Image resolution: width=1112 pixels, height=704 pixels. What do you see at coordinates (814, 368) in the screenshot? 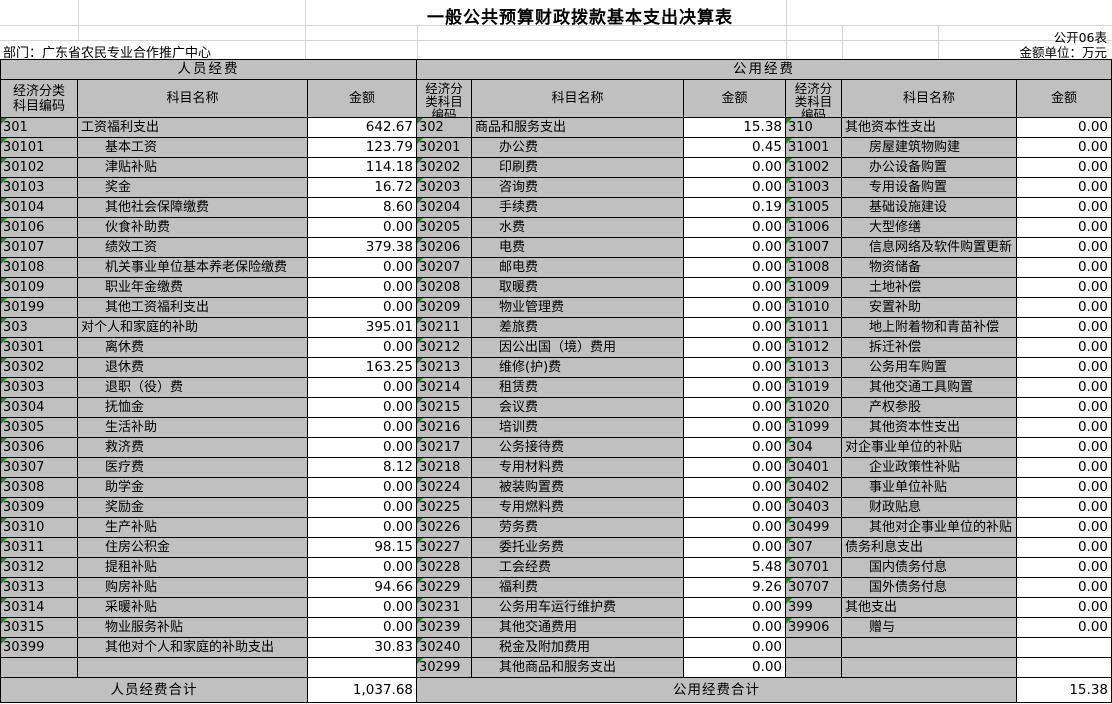
I see `code-cell: 31013` at bounding box center [814, 368].